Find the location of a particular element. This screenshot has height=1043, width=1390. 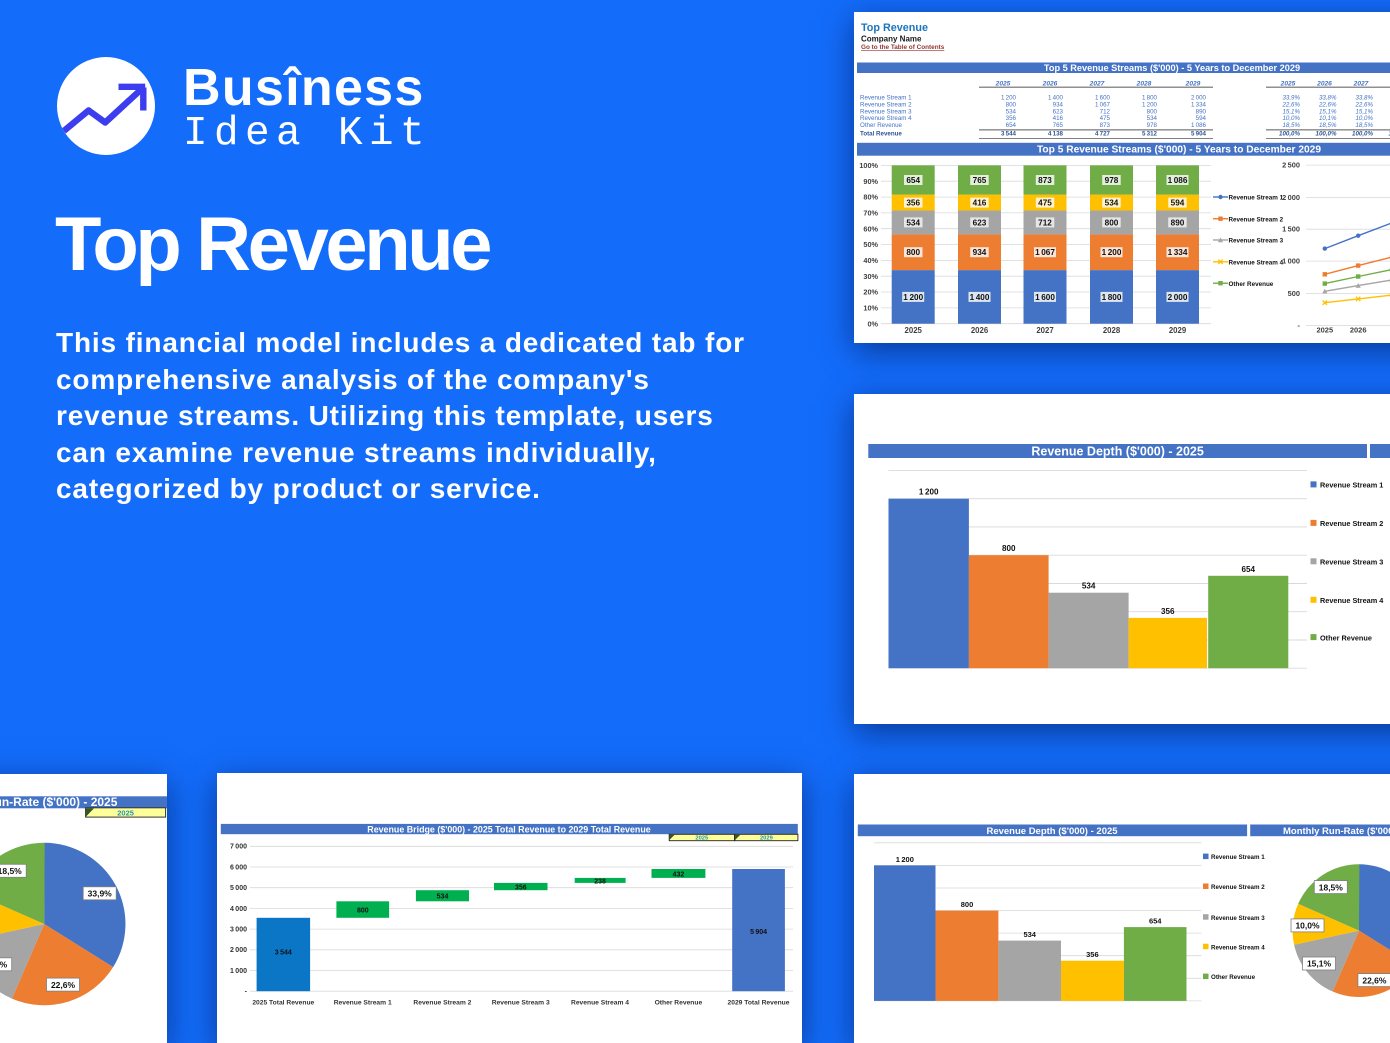

svg-text: 10% is located at coordinates (870, 308).